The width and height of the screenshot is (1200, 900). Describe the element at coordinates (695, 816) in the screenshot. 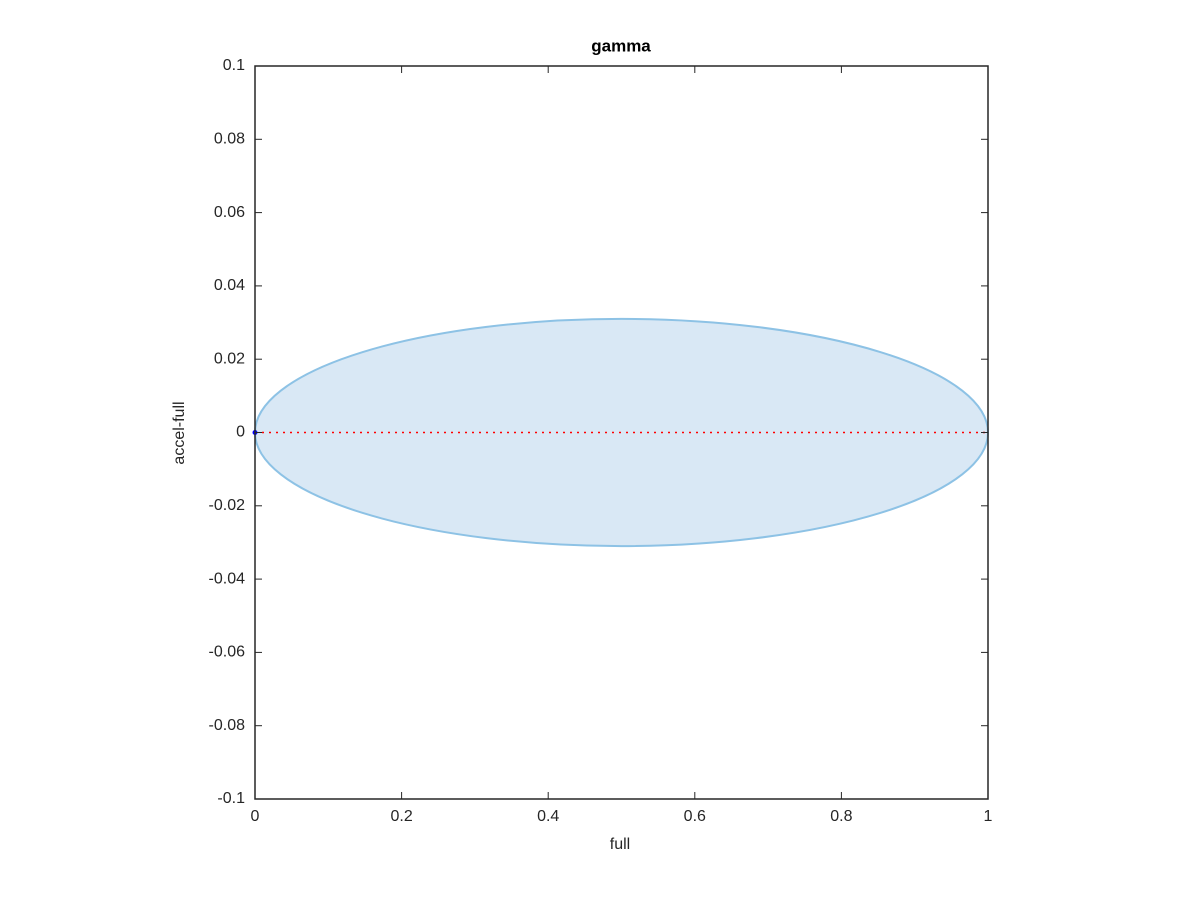

I see `x-tick-label: 0.6` at that location.